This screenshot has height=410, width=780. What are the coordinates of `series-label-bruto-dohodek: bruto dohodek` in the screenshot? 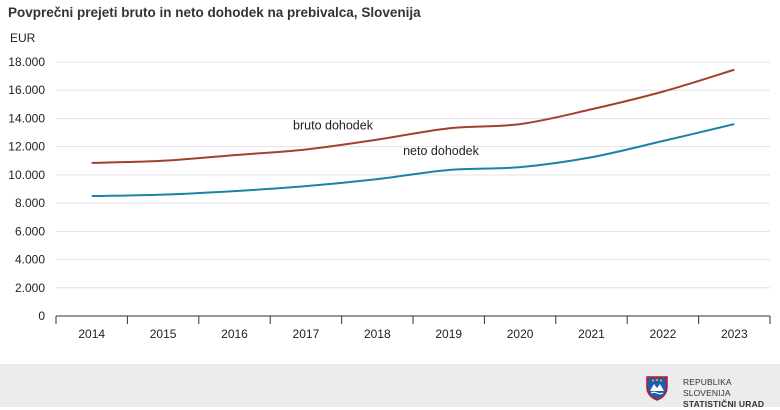 It's located at (333, 126).